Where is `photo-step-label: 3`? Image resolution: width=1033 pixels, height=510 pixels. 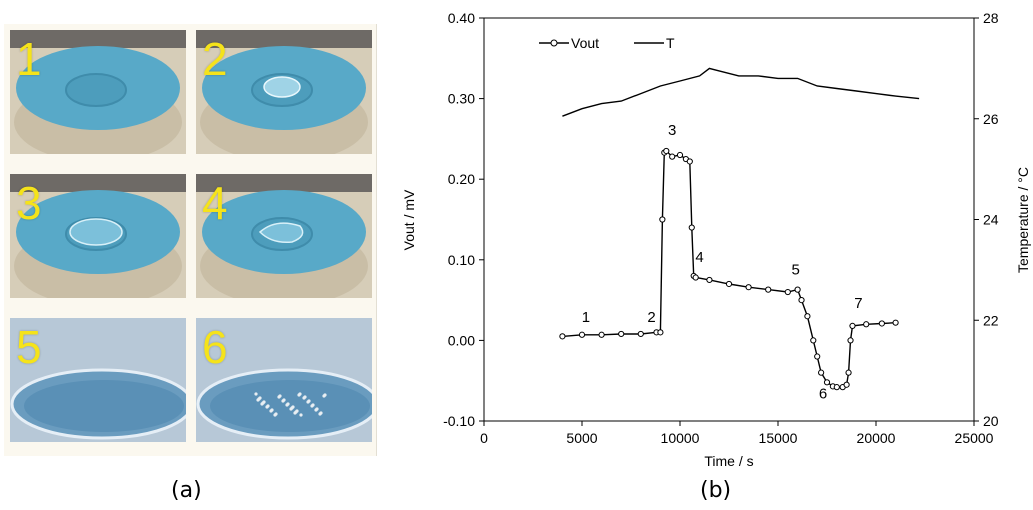
photo-step-label: 3 is located at coordinates (29, 203).